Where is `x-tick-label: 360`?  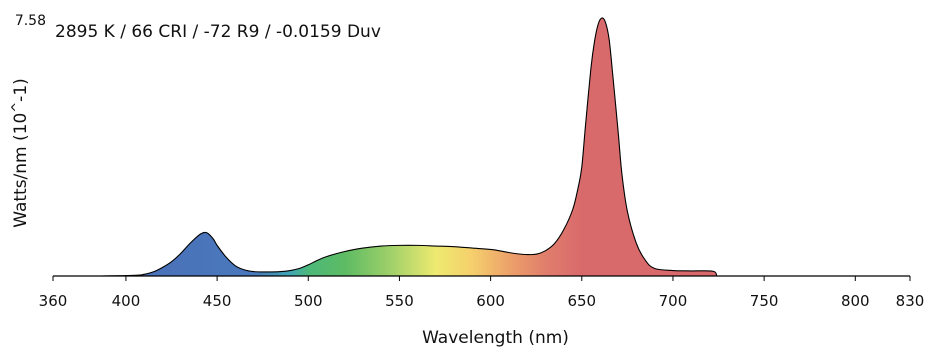 x-tick-label: 360 is located at coordinates (53, 301).